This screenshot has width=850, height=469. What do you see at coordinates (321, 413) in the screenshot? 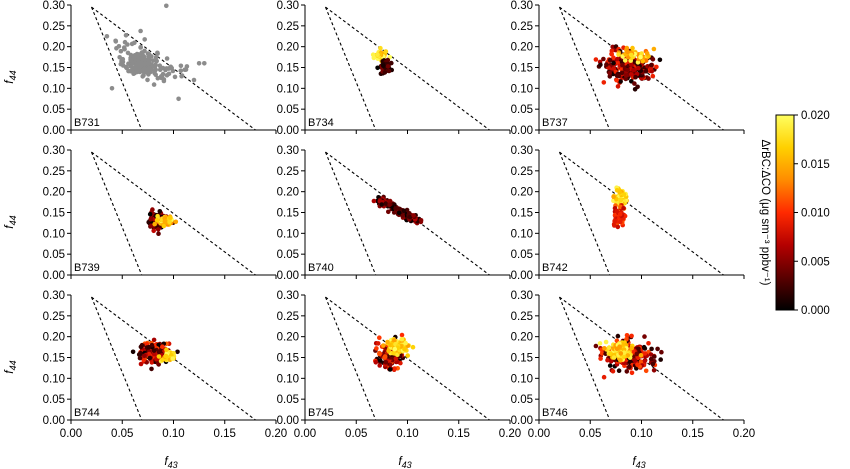
I see `panel-label: B745` at bounding box center [321, 413].